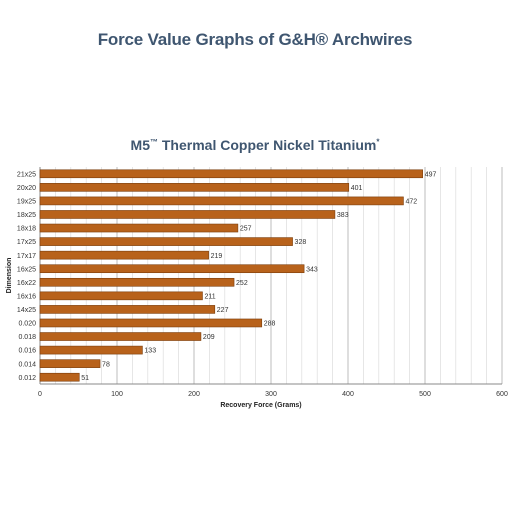 The width and height of the screenshot is (510, 510). I want to click on data-label: 383, so click(343, 215).